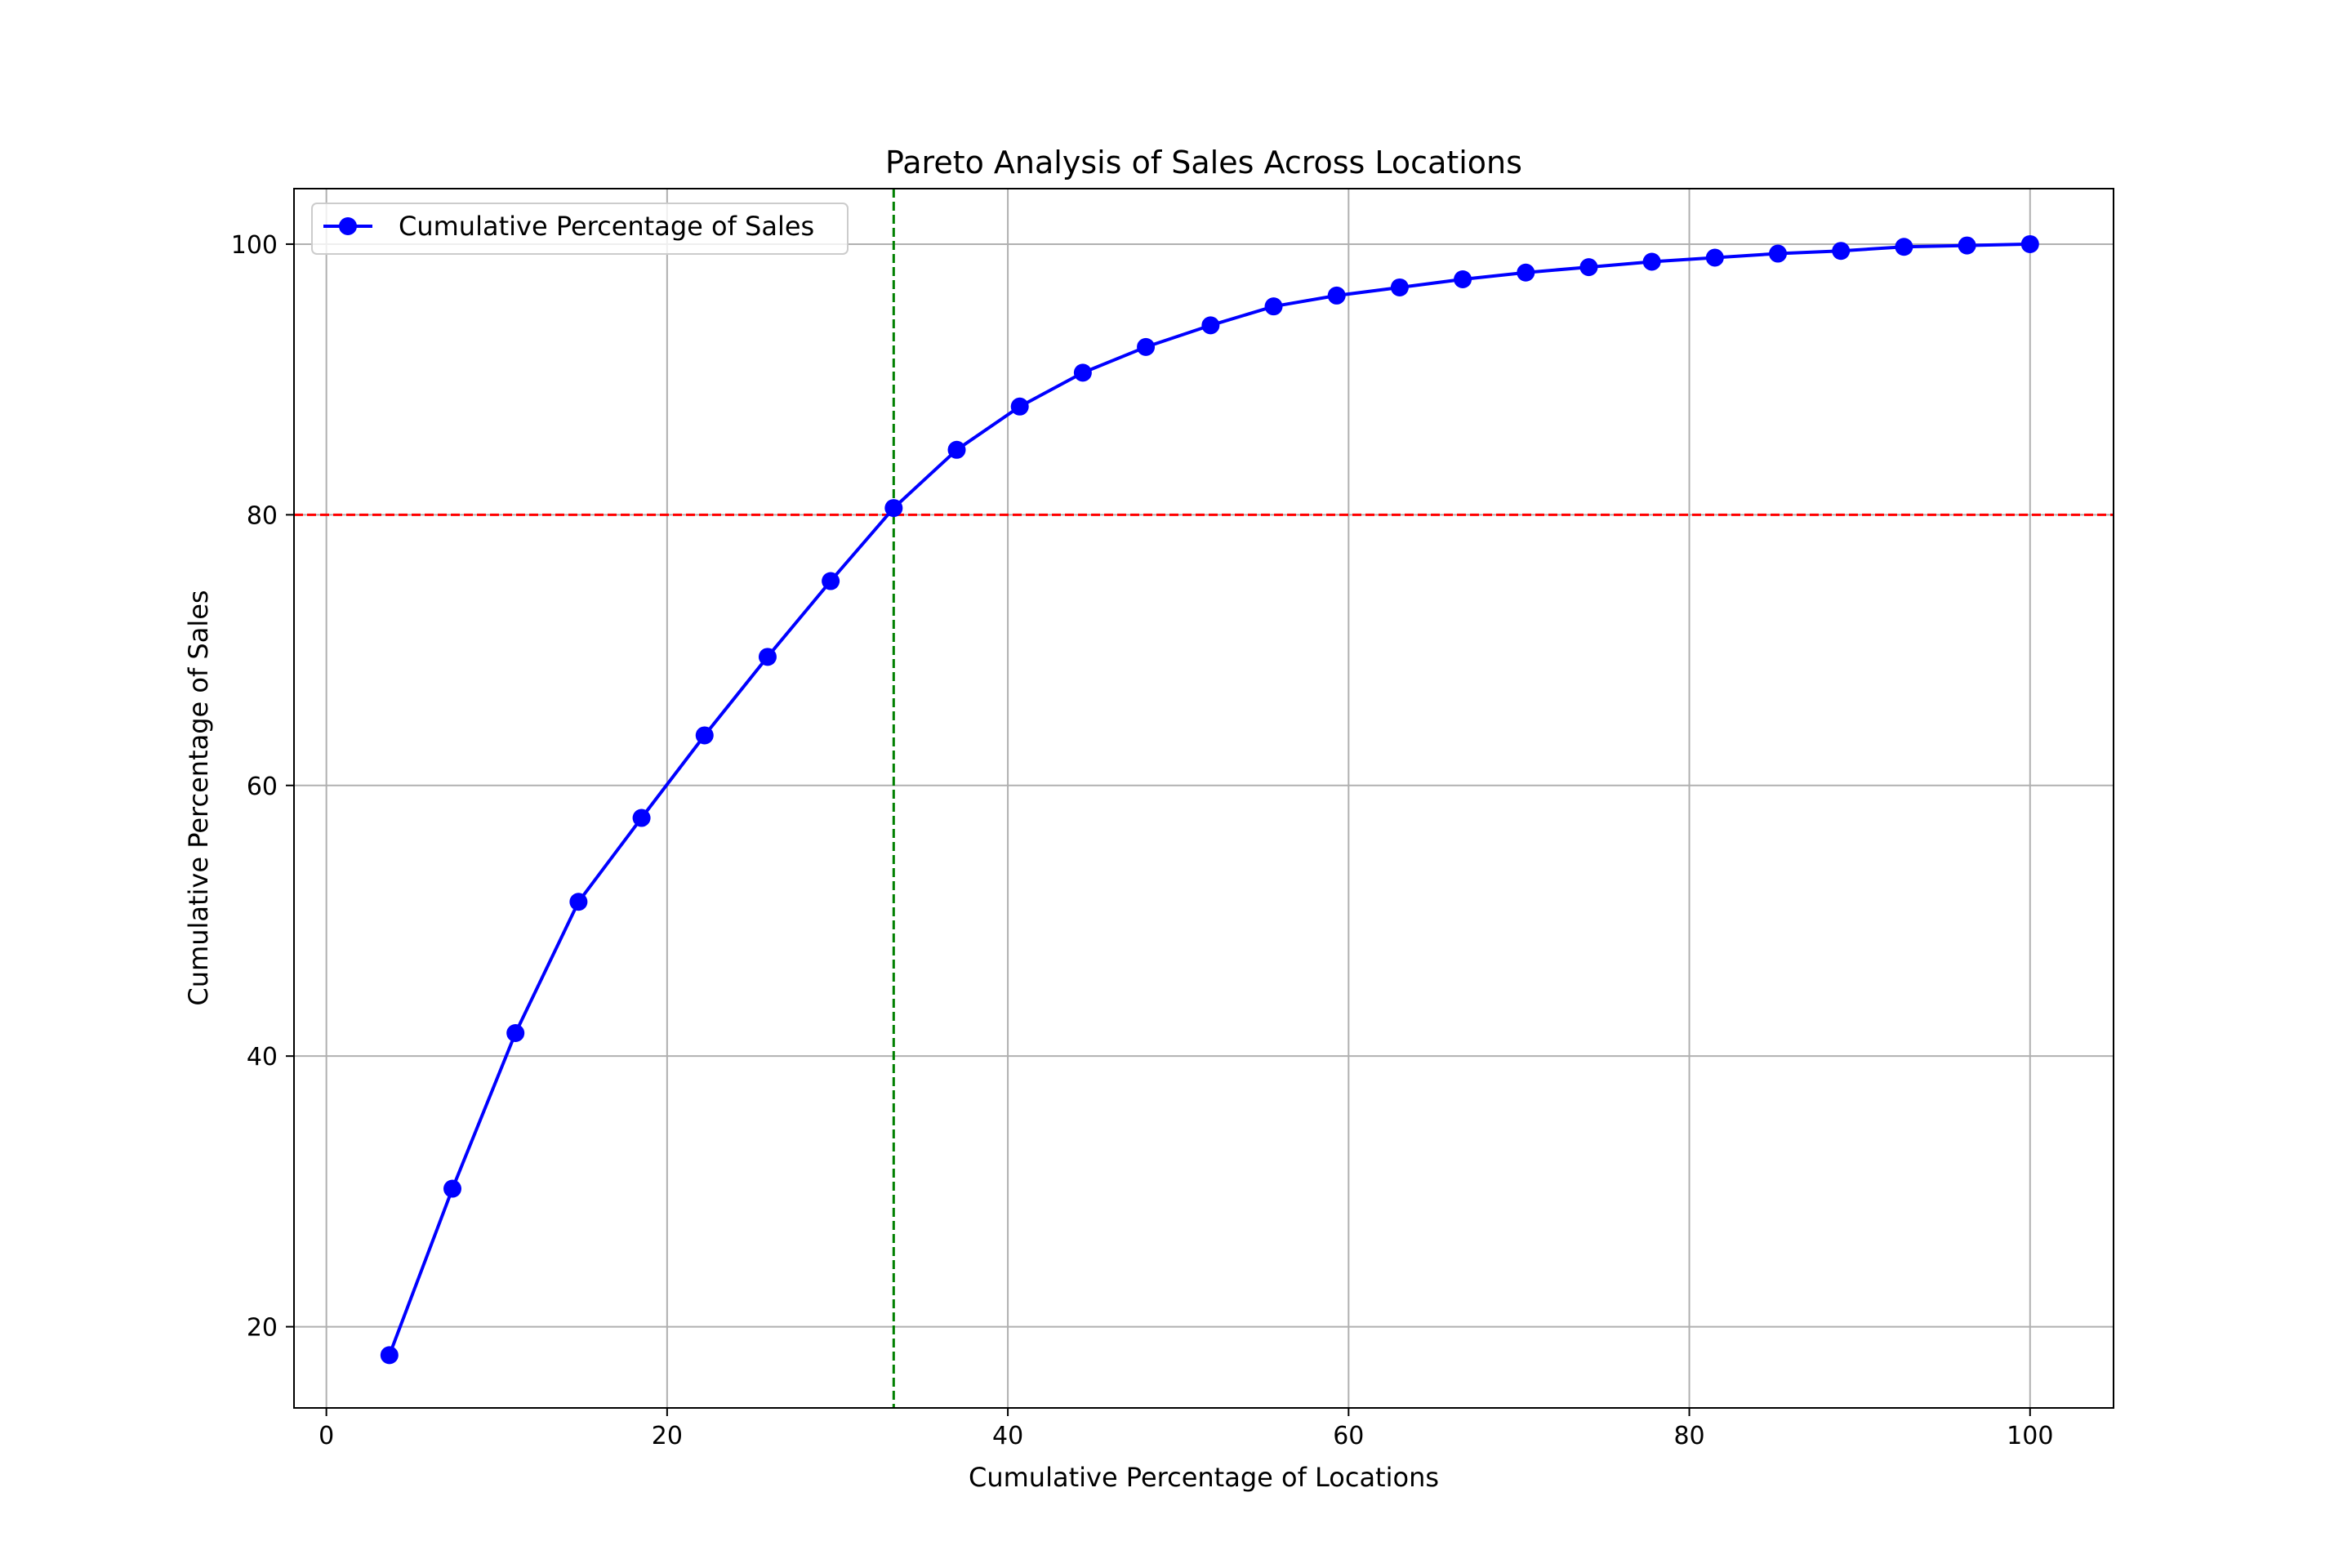 Image resolution: width=2352 pixels, height=1568 pixels. I want to click on x-tick-label: 20, so click(667, 1436).